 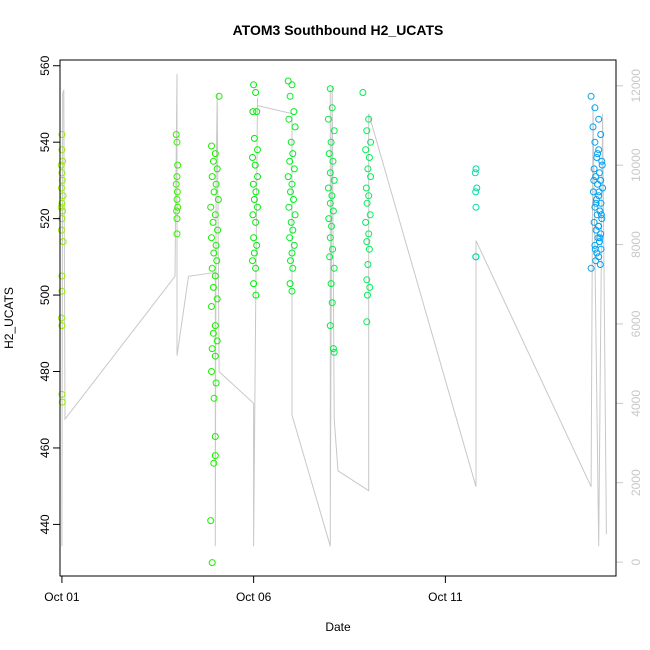 What do you see at coordinates (45, 142) in the screenshot?
I see `y-tick-label: 540` at bounding box center [45, 142].